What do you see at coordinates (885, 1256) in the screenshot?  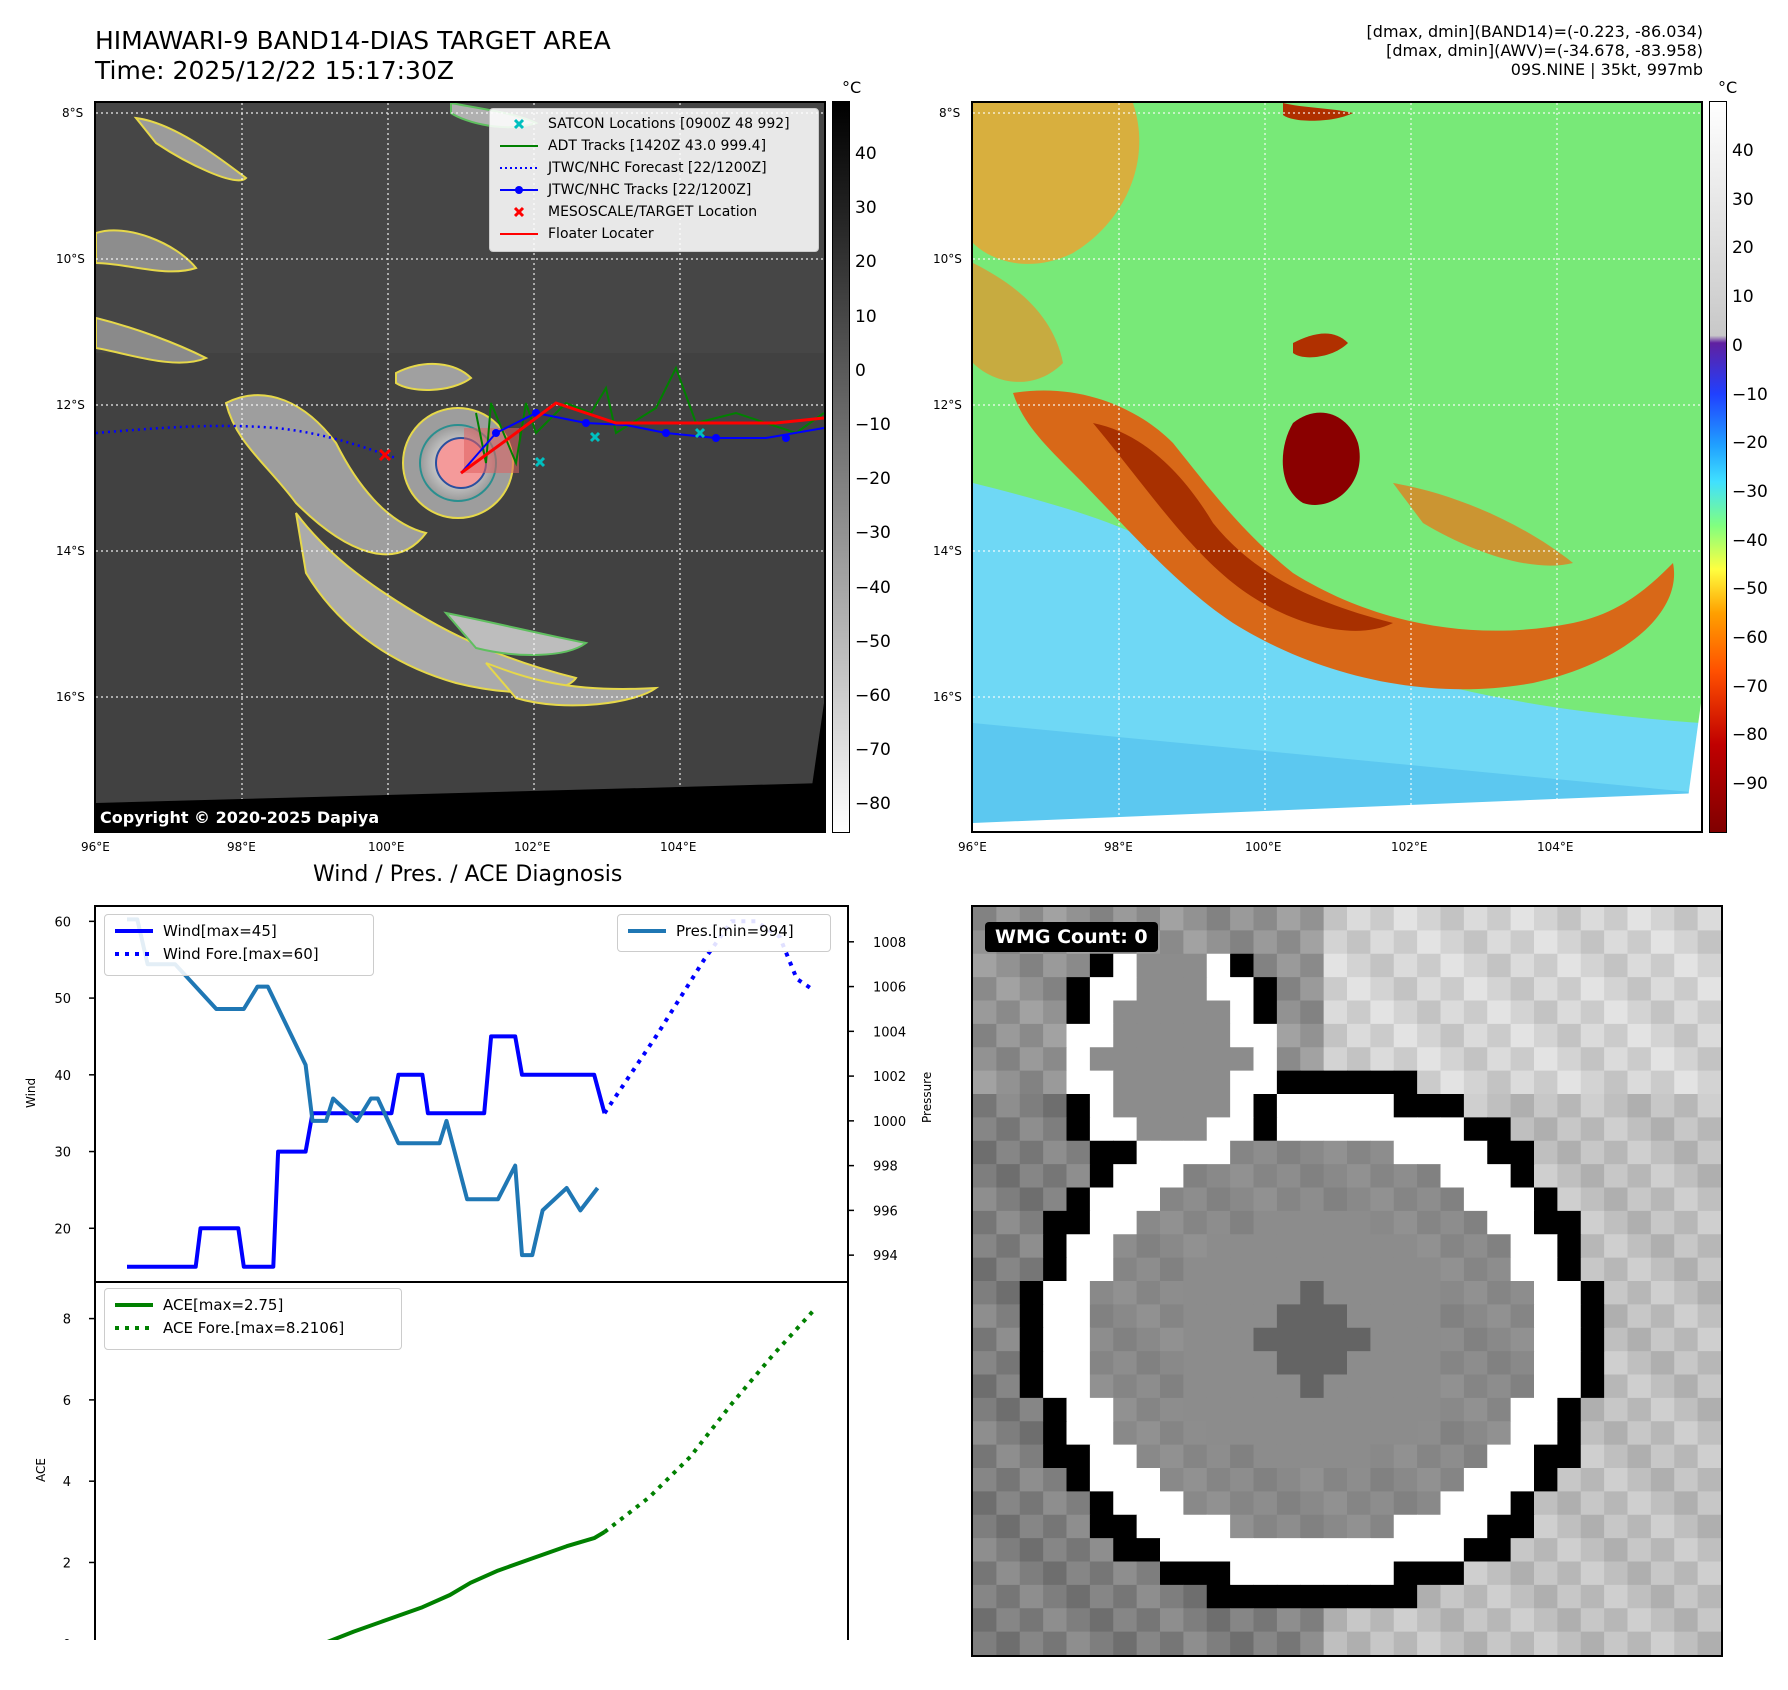 I see `pressure-tick-label: 994` at bounding box center [885, 1256].